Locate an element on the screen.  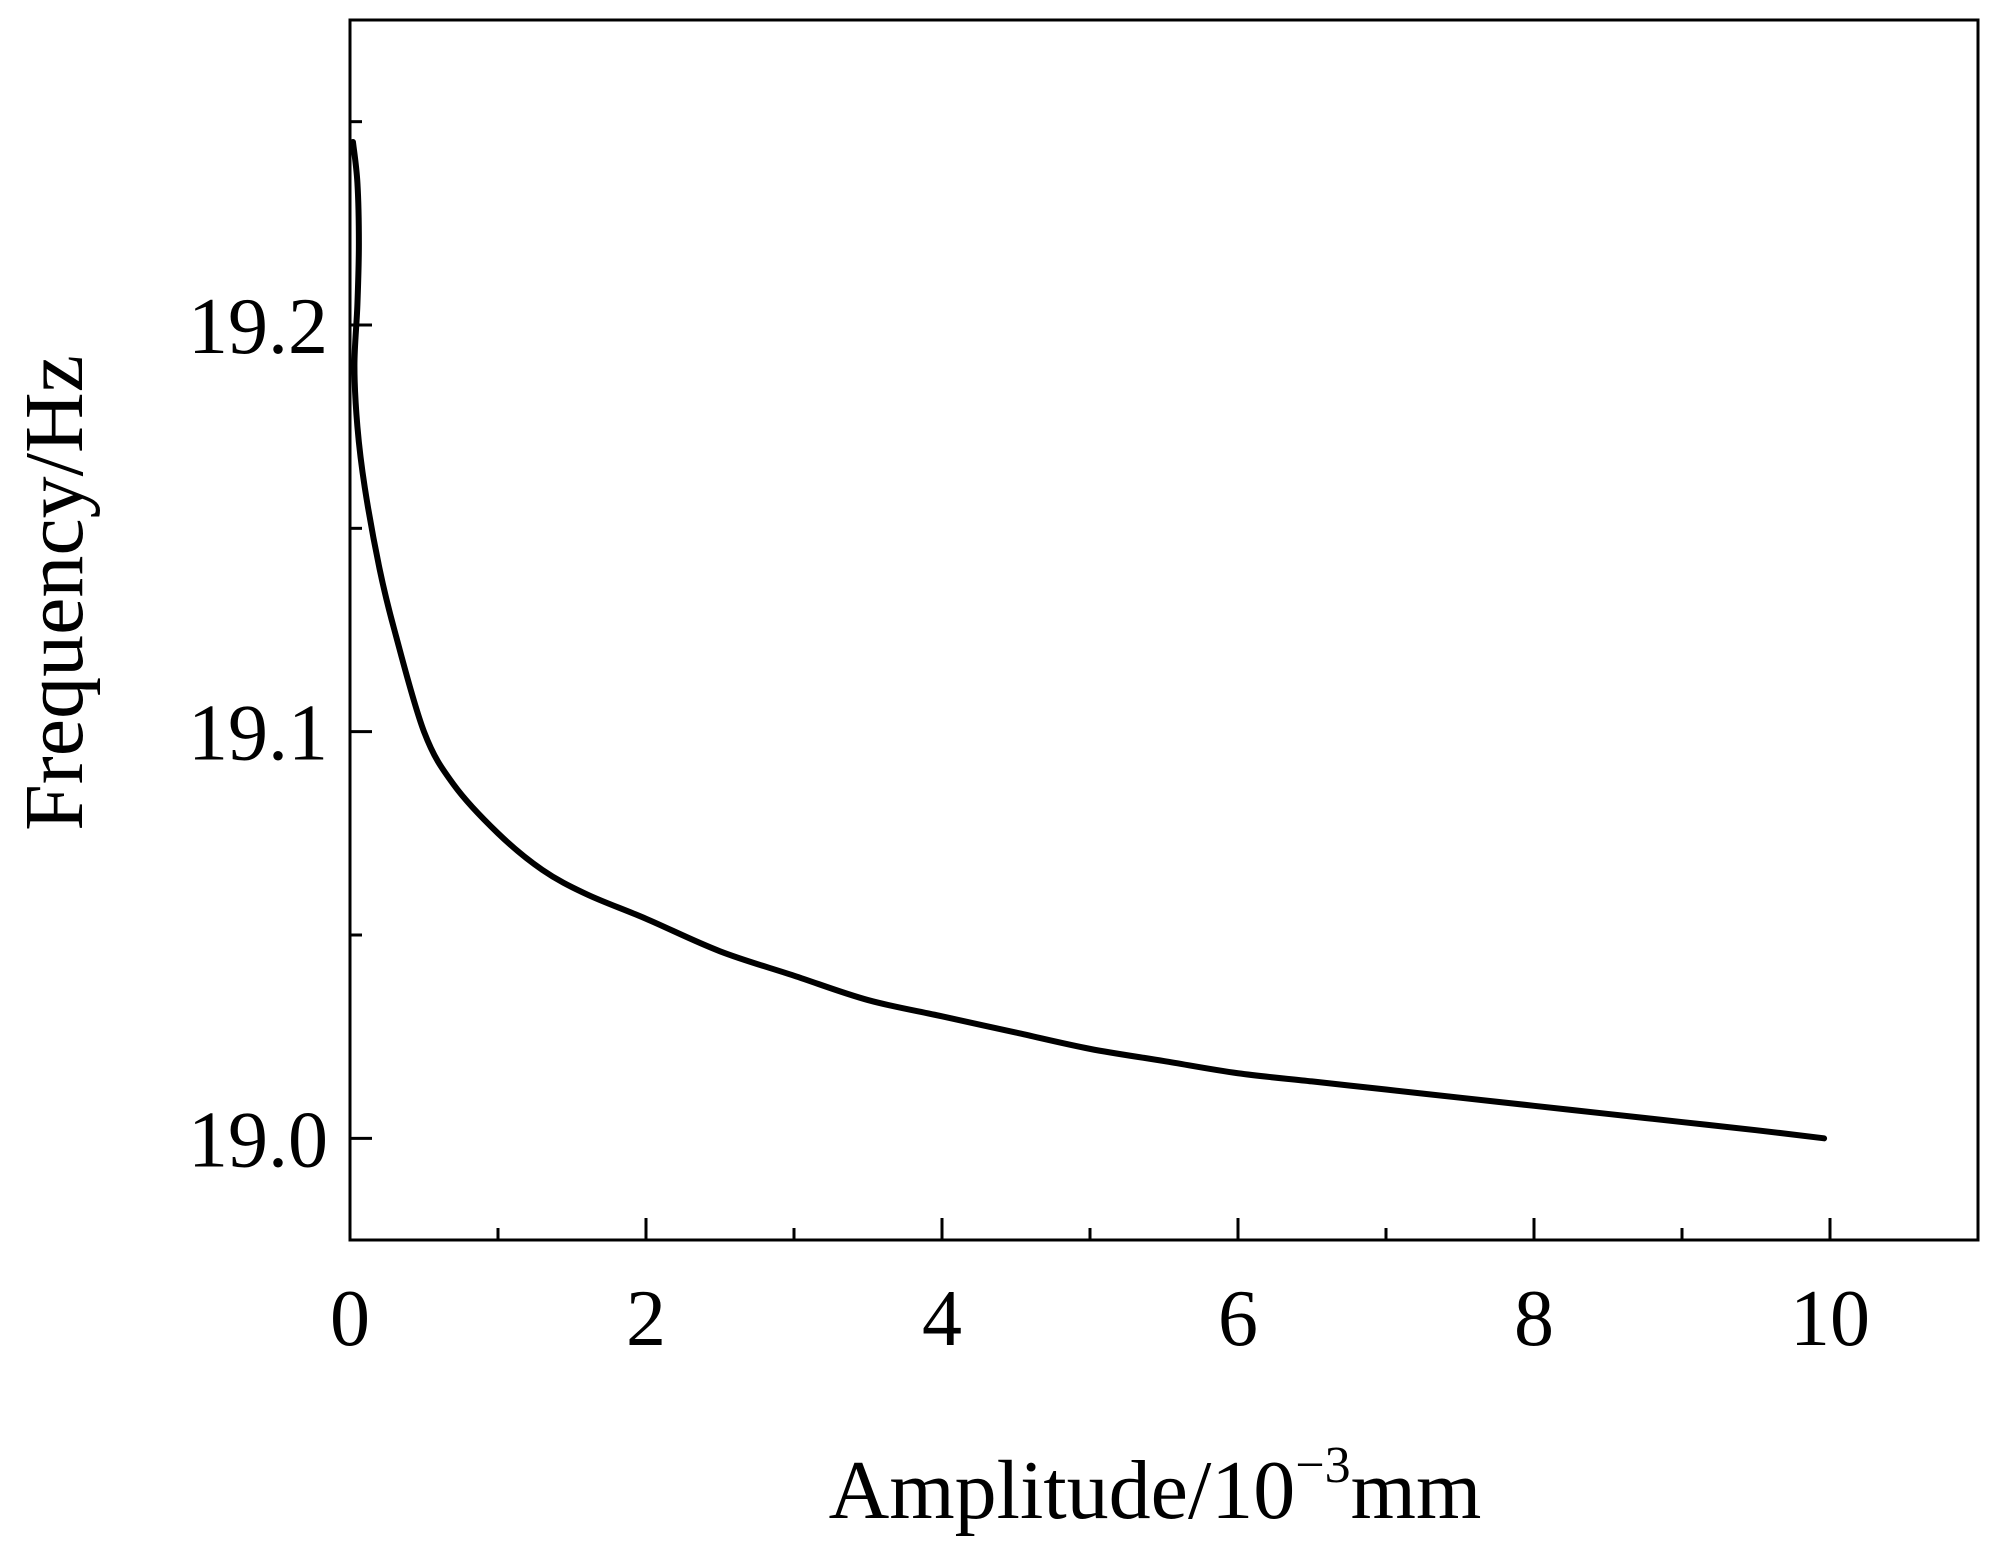
y-tick-label: 19.0 is located at coordinates (258, 1140).